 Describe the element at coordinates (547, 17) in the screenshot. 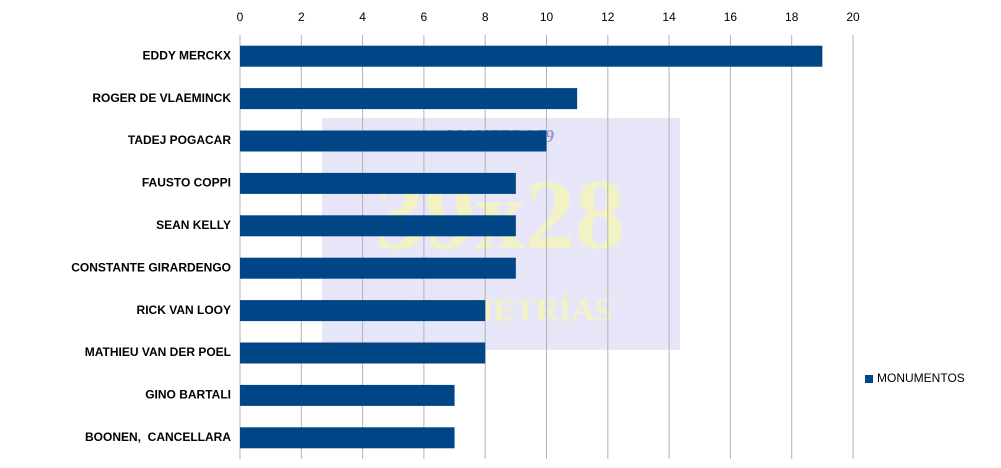

I see `x-tick-label: 10` at that location.